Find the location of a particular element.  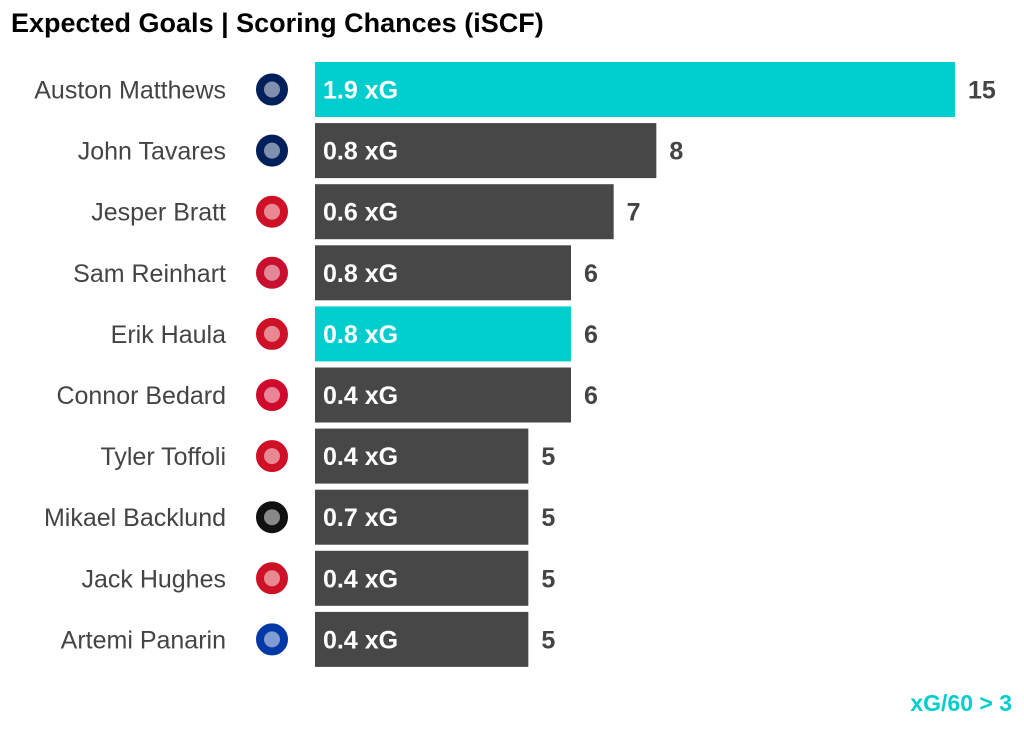

xg-label: 0.7 xG is located at coordinates (360, 518).